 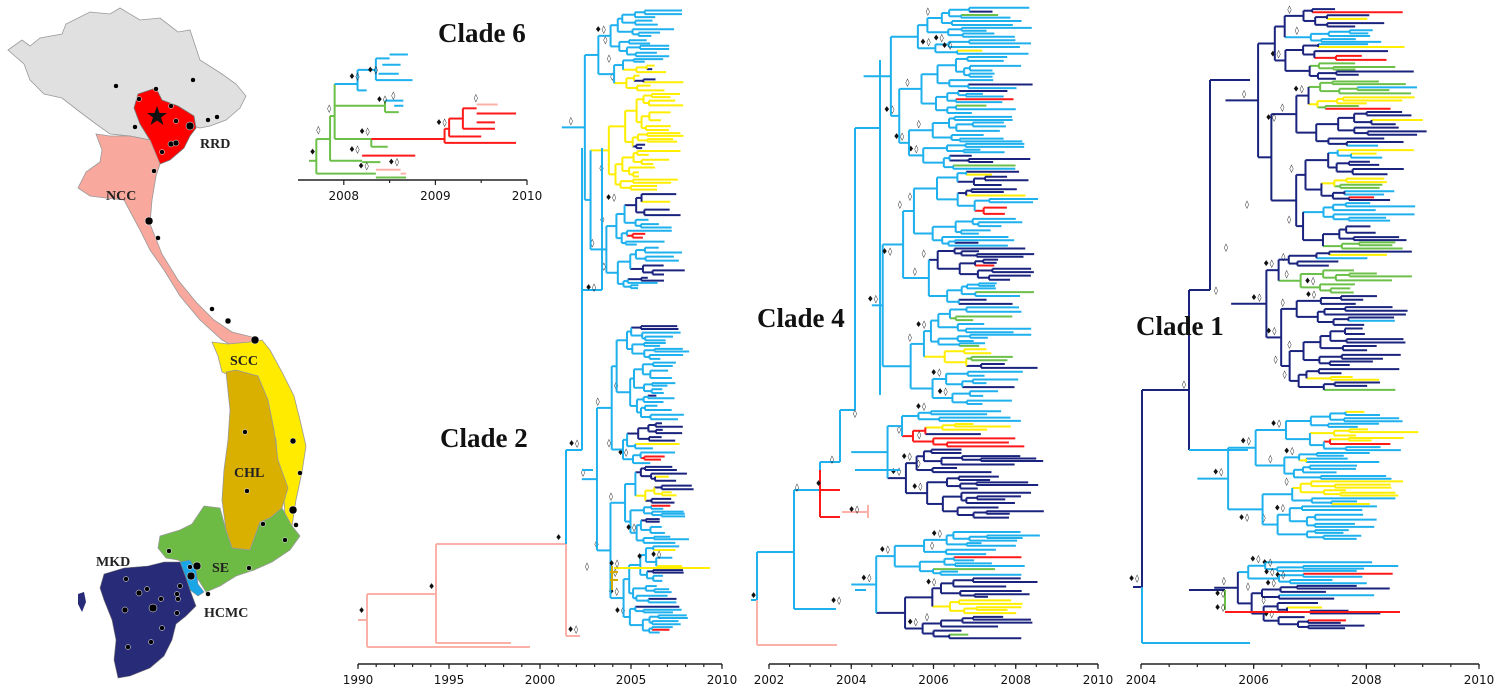 What do you see at coordinates (148, 620) in the screenshot?
I see `map-region-mkd` at bounding box center [148, 620].